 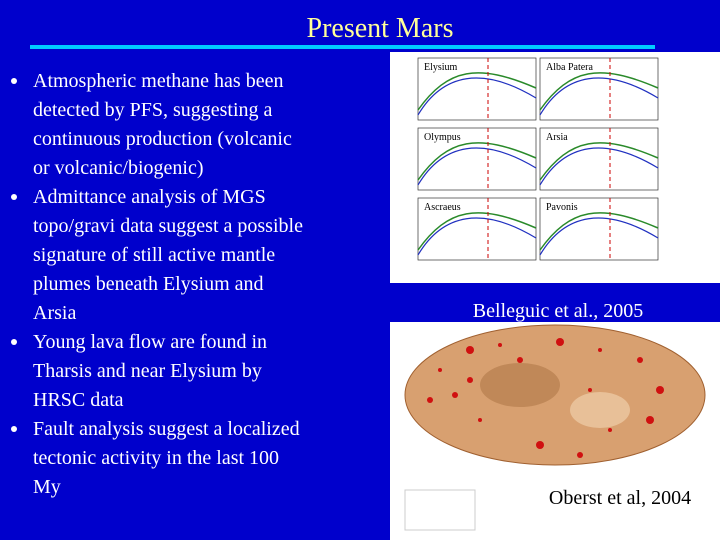 I want to click on bullet-text: Fault analysis suggest a localized, so click(x=166, y=429).